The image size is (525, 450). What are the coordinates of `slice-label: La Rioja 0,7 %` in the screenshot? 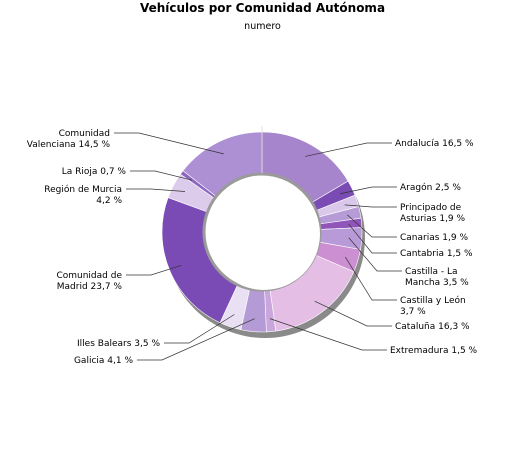 It's located at (94, 172).